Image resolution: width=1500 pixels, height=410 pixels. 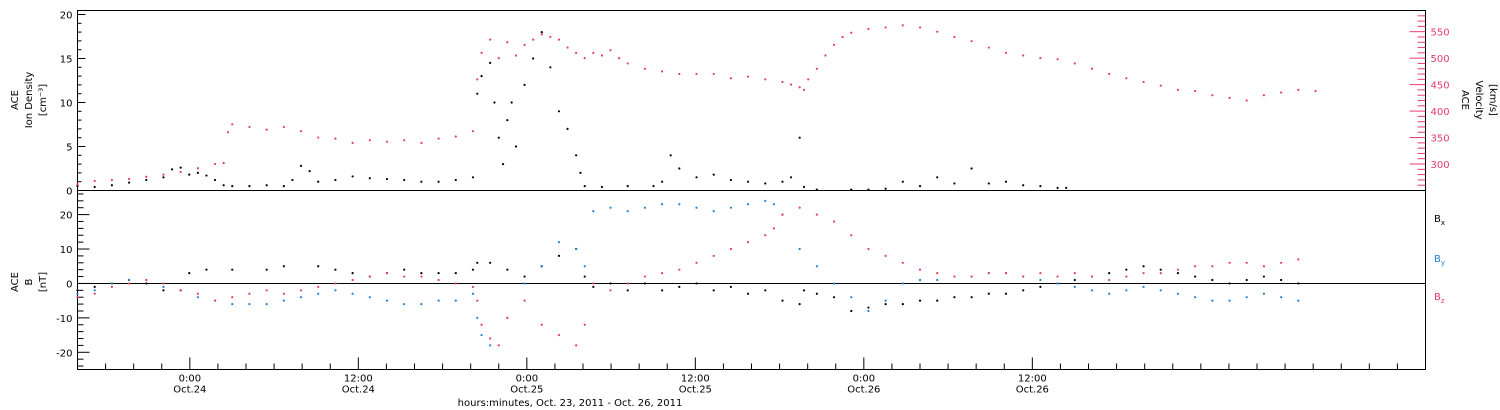 I want to click on legend-bz-main: B, so click(x=1437, y=297).